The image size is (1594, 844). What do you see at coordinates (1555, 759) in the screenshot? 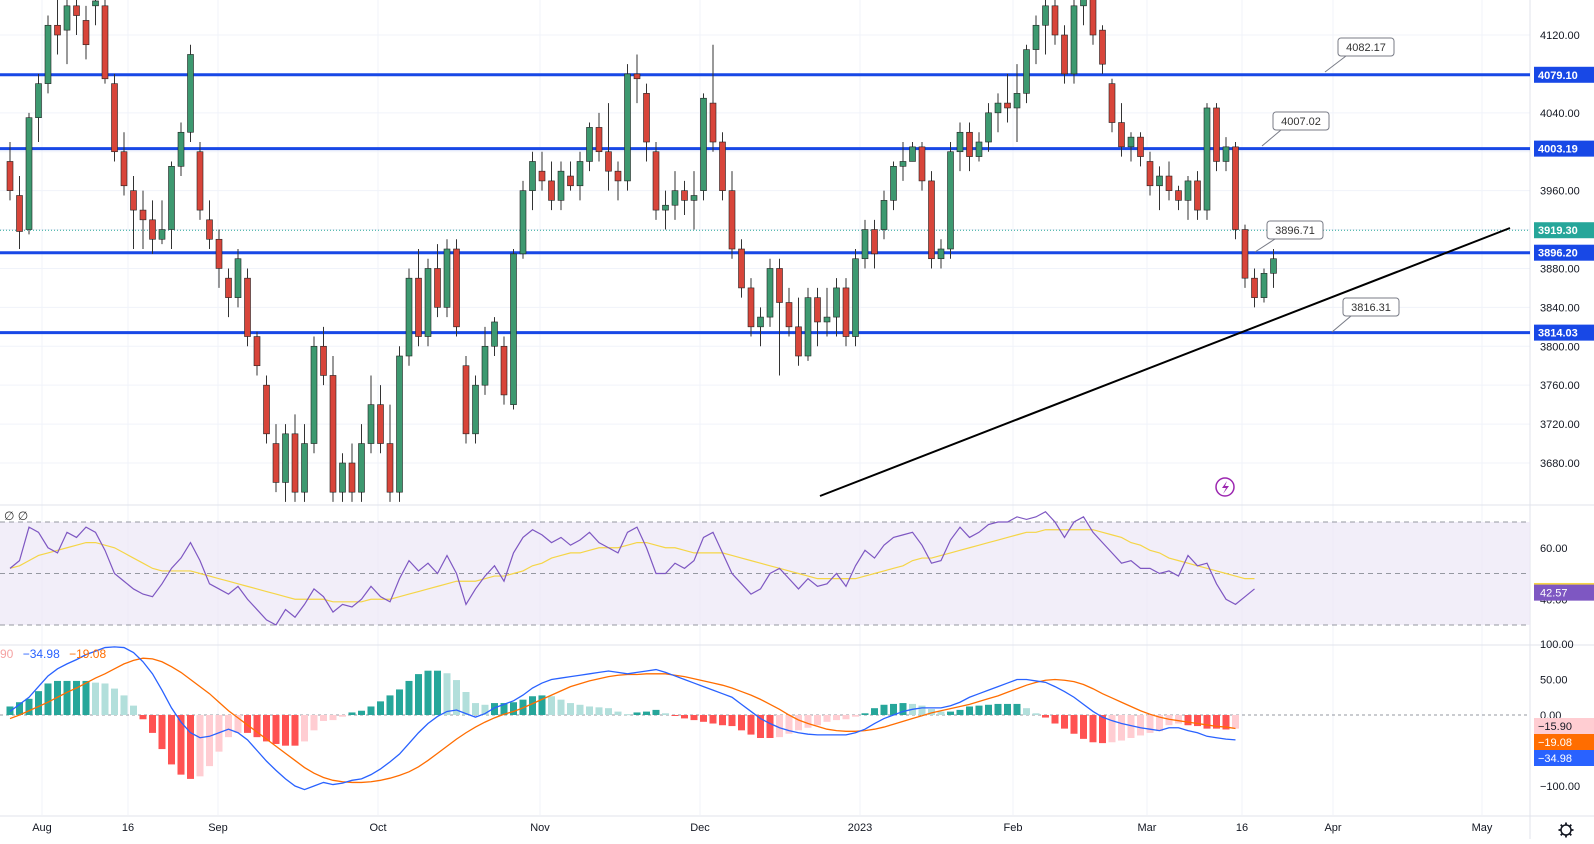
I see `macd-value-badge-text: −34.98` at bounding box center [1555, 759].